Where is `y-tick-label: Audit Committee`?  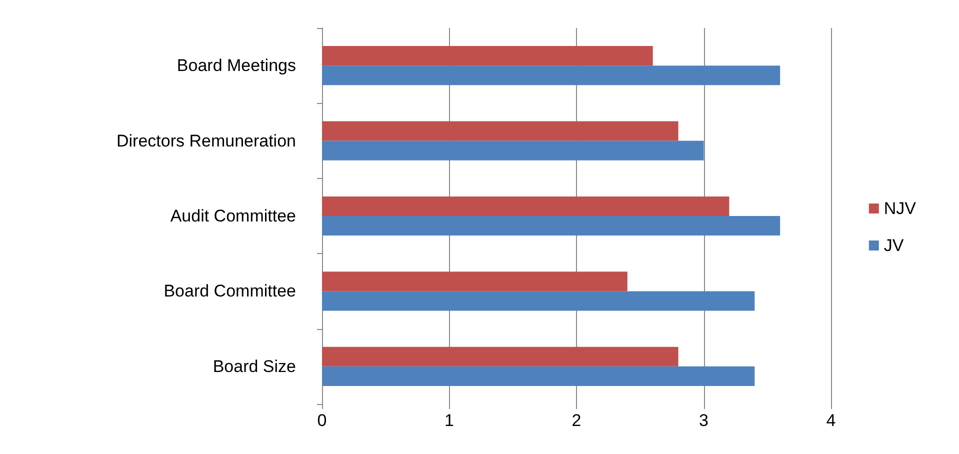
y-tick-label: Audit Committee is located at coordinates (233, 216).